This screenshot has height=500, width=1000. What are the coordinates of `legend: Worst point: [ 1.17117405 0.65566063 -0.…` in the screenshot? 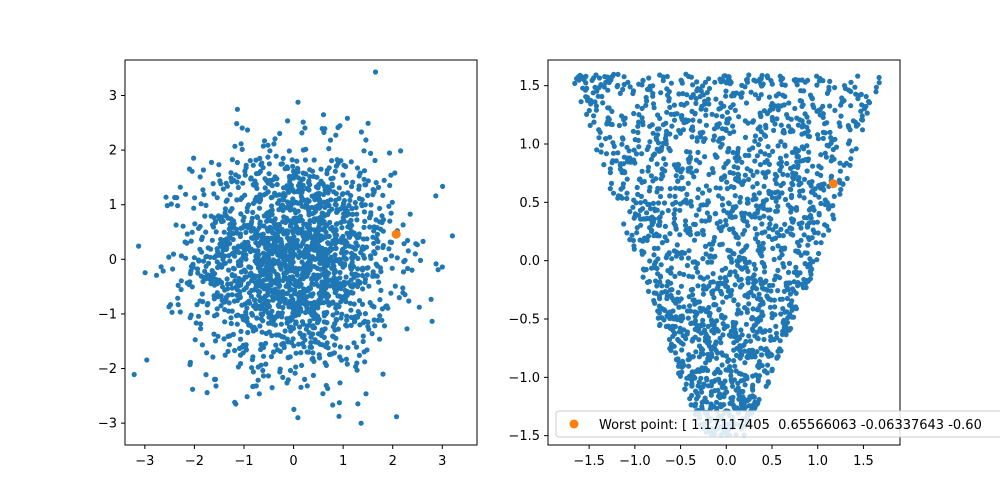 It's located at (777, 424).